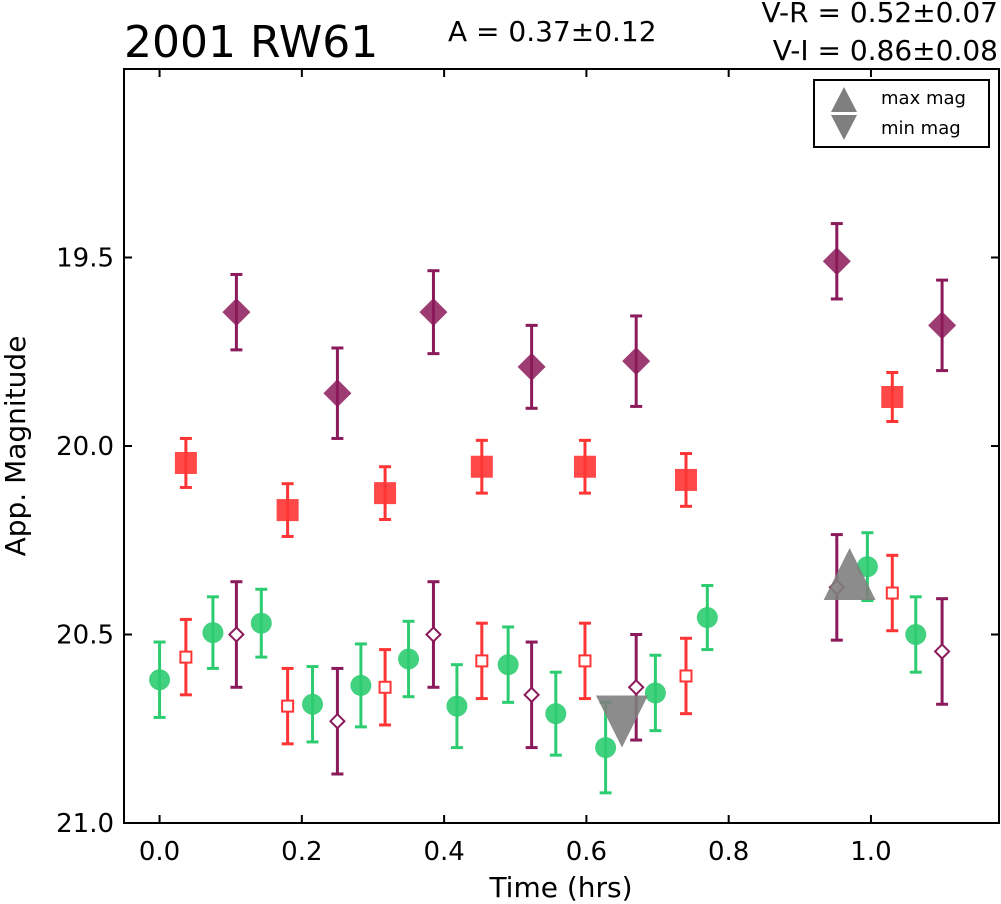  I want to click on legend: max mag min mag, so click(901, 113).